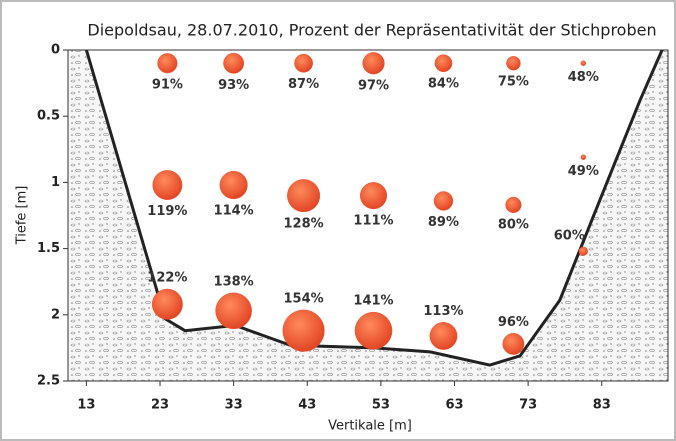 This screenshot has height=441, width=676. Describe the element at coordinates (373, 86) in the screenshot. I see `data-label: 97%` at that location.